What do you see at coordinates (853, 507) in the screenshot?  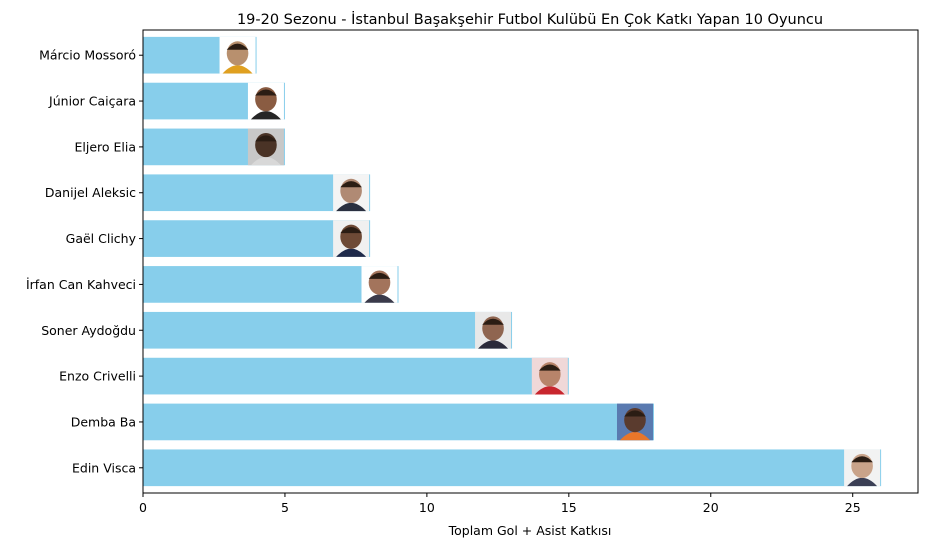 I see `x-tick-label: 25` at bounding box center [853, 507].